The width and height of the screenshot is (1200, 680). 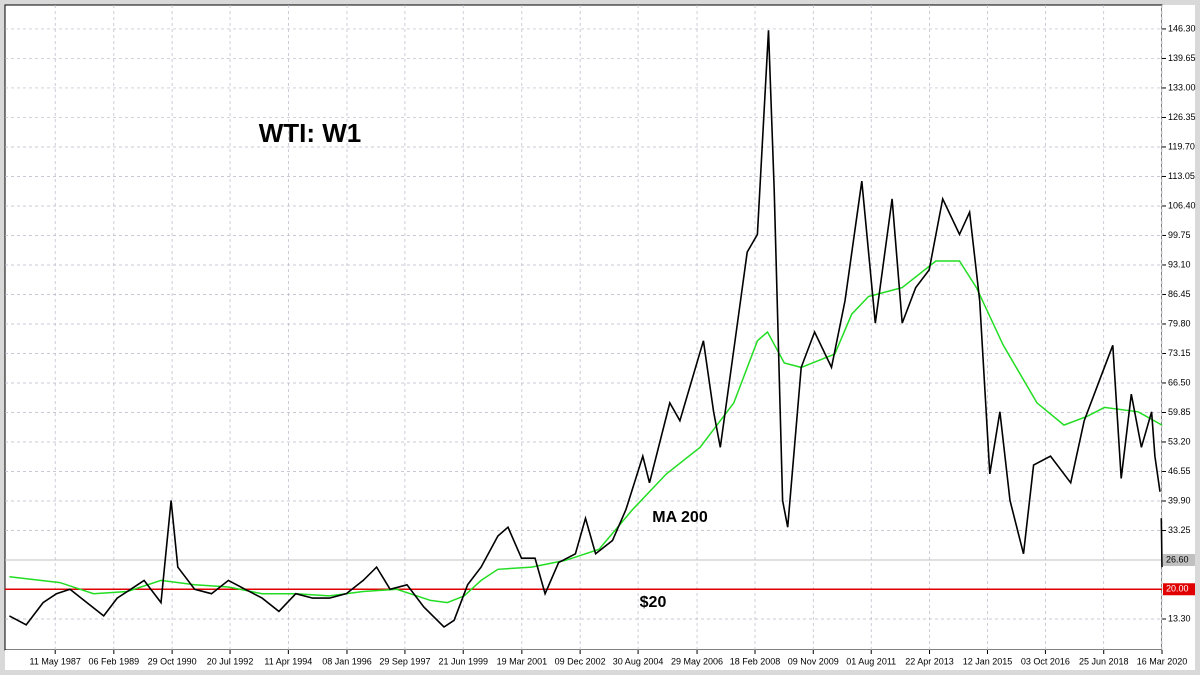 What do you see at coordinates (1182, 87) in the screenshot?
I see `y-tick-label: 133.00` at bounding box center [1182, 87].